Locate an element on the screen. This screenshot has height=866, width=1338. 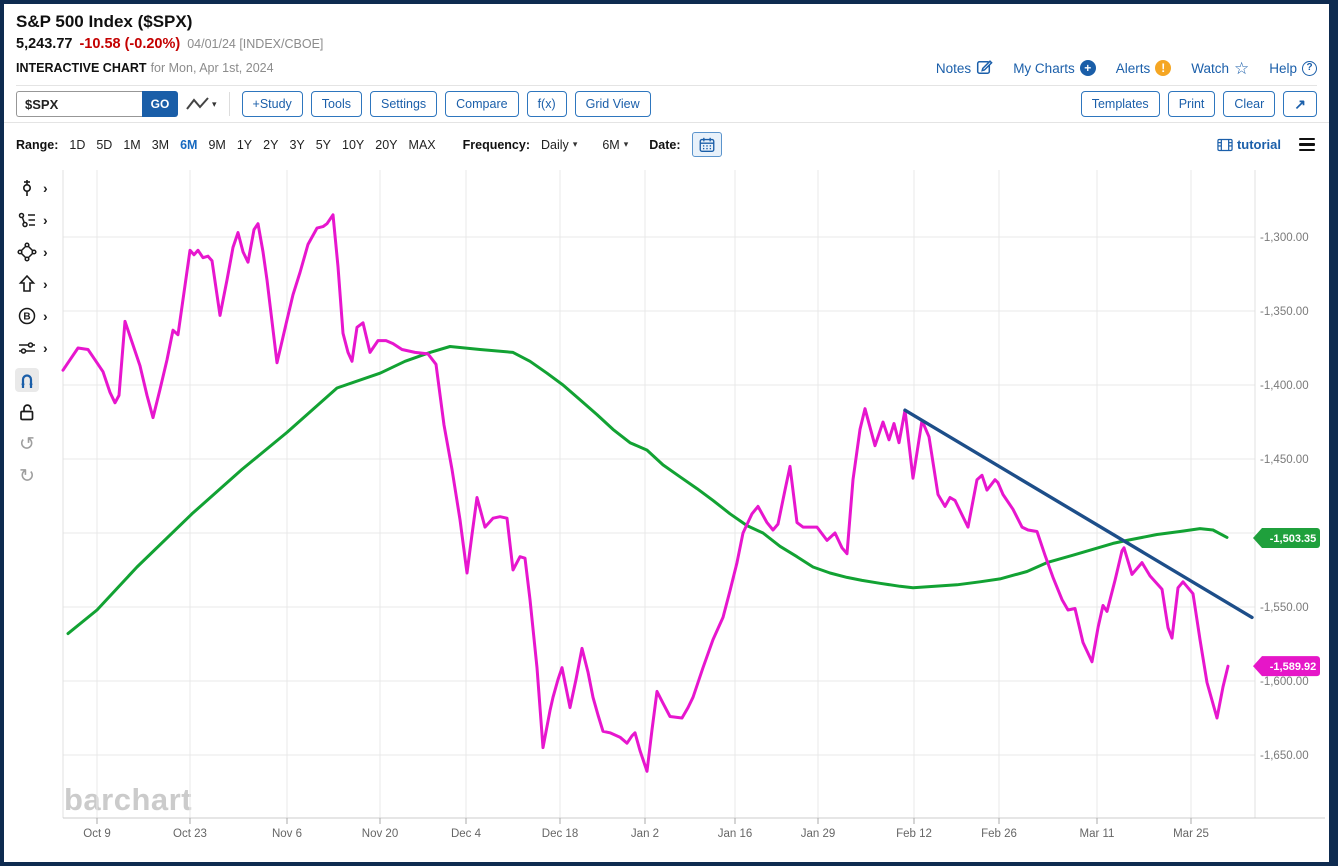
y-axis-label: -1,600.00 is located at coordinates (1284, 682).